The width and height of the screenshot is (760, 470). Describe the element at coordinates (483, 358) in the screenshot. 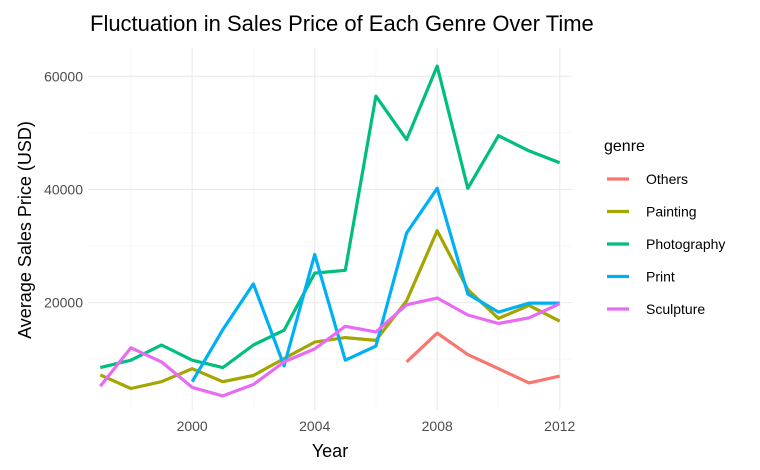

I see `series-line-others` at that location.